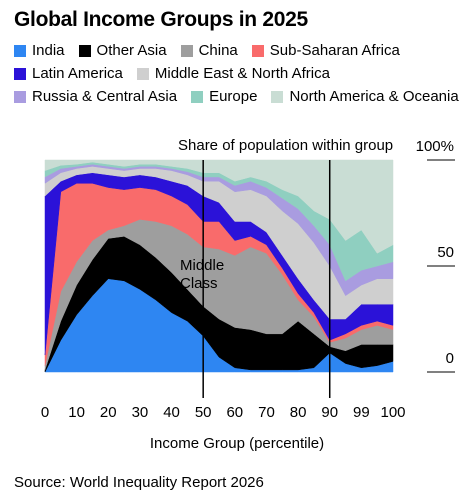 The height and width of the screenshot is (500, 475). Describe the element at coordinates (202, 265) in the screenshot. I see `annotation: Middle` at that location.